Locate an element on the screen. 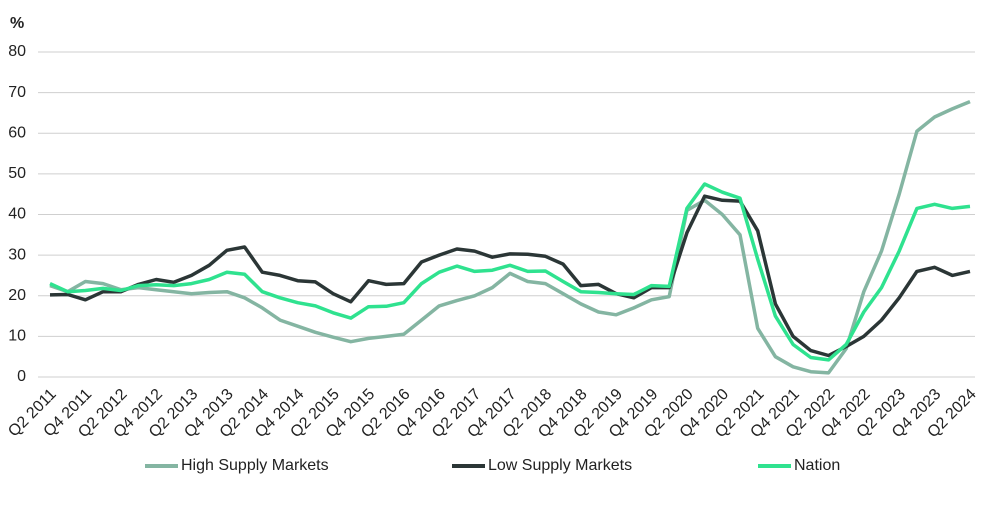 Image resolution: width=1000 pixels, height=506 pixels. legend-label: Low Supply Markets is located at coordinates (560, 465).